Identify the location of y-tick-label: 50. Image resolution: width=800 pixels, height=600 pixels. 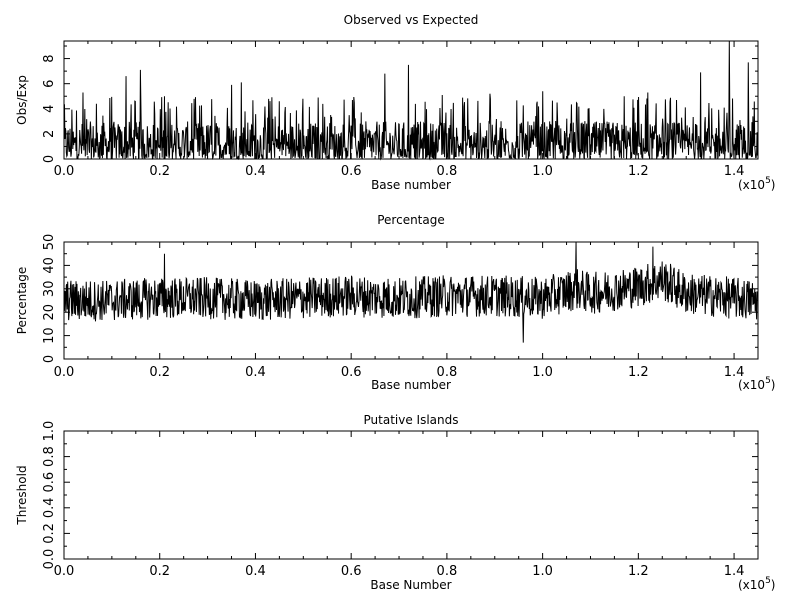
(49, 242).